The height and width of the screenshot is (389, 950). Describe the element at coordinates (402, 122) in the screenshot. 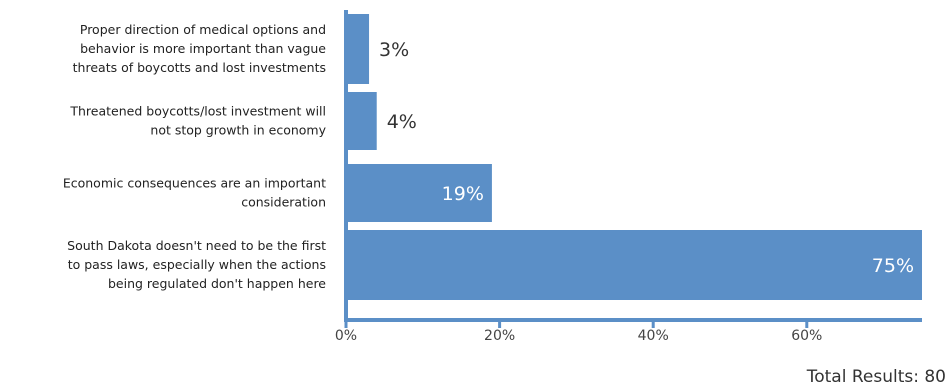

I see `data-label: 4%` at that location.